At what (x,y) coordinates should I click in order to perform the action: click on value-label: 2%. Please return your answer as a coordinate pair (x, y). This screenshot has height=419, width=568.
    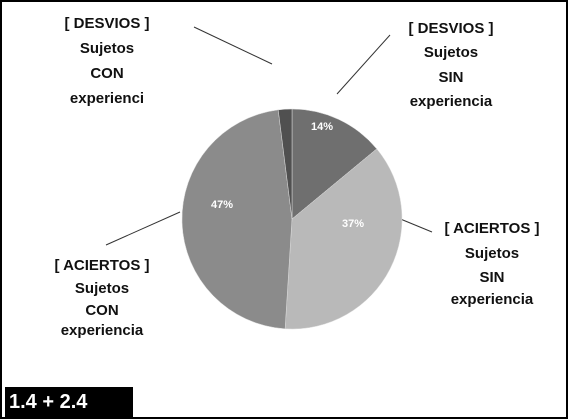
    Looking at the image, I should click on (286, 76).